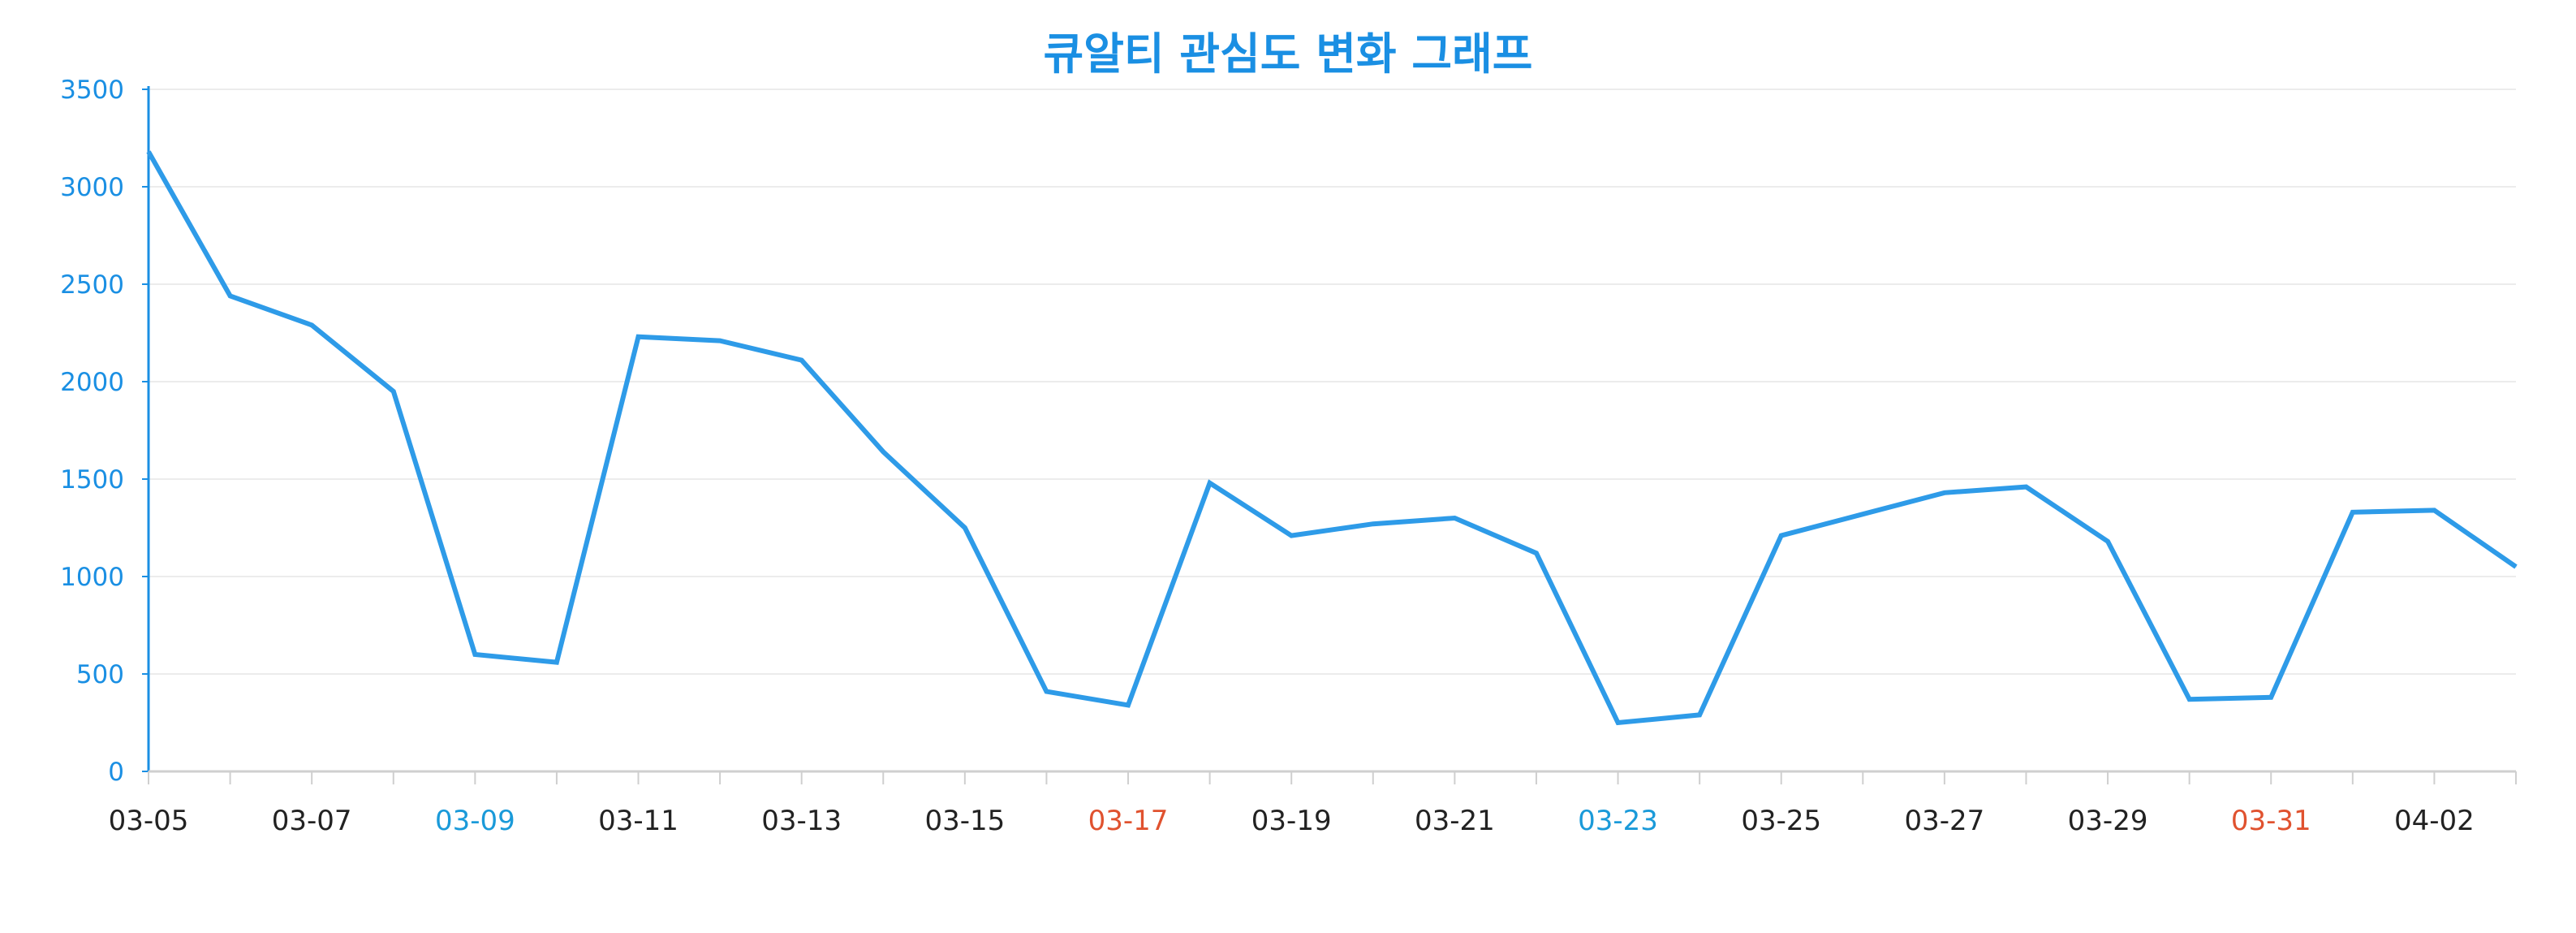 This screenshot has width=2576, height=933. I want to click on chart-title: 큐알티 관심도 변화 그래프, so click(1288, 54).